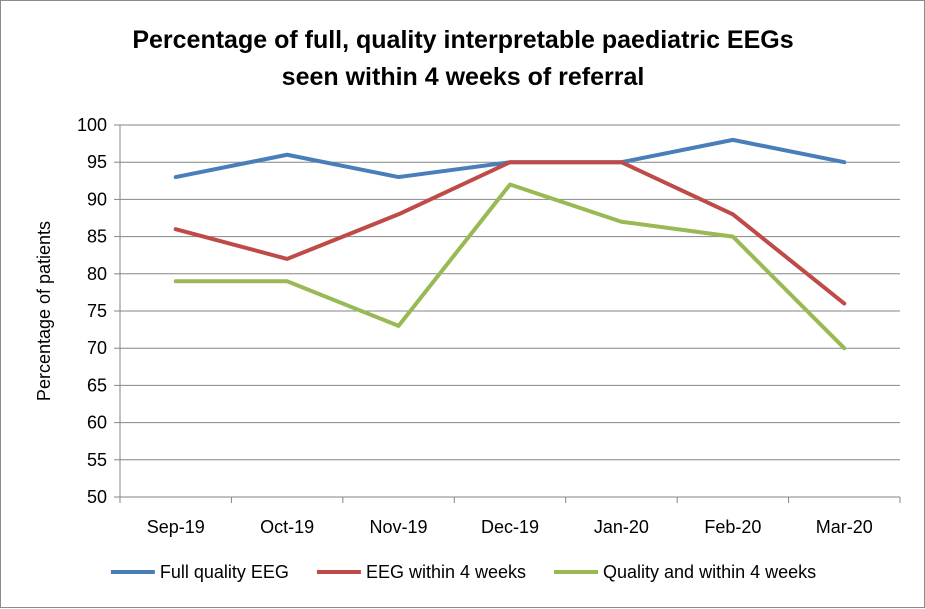 The image size is (925, 609). I want to click on legend-item-3: Quality and within 4 weeks, so click(685, 572).